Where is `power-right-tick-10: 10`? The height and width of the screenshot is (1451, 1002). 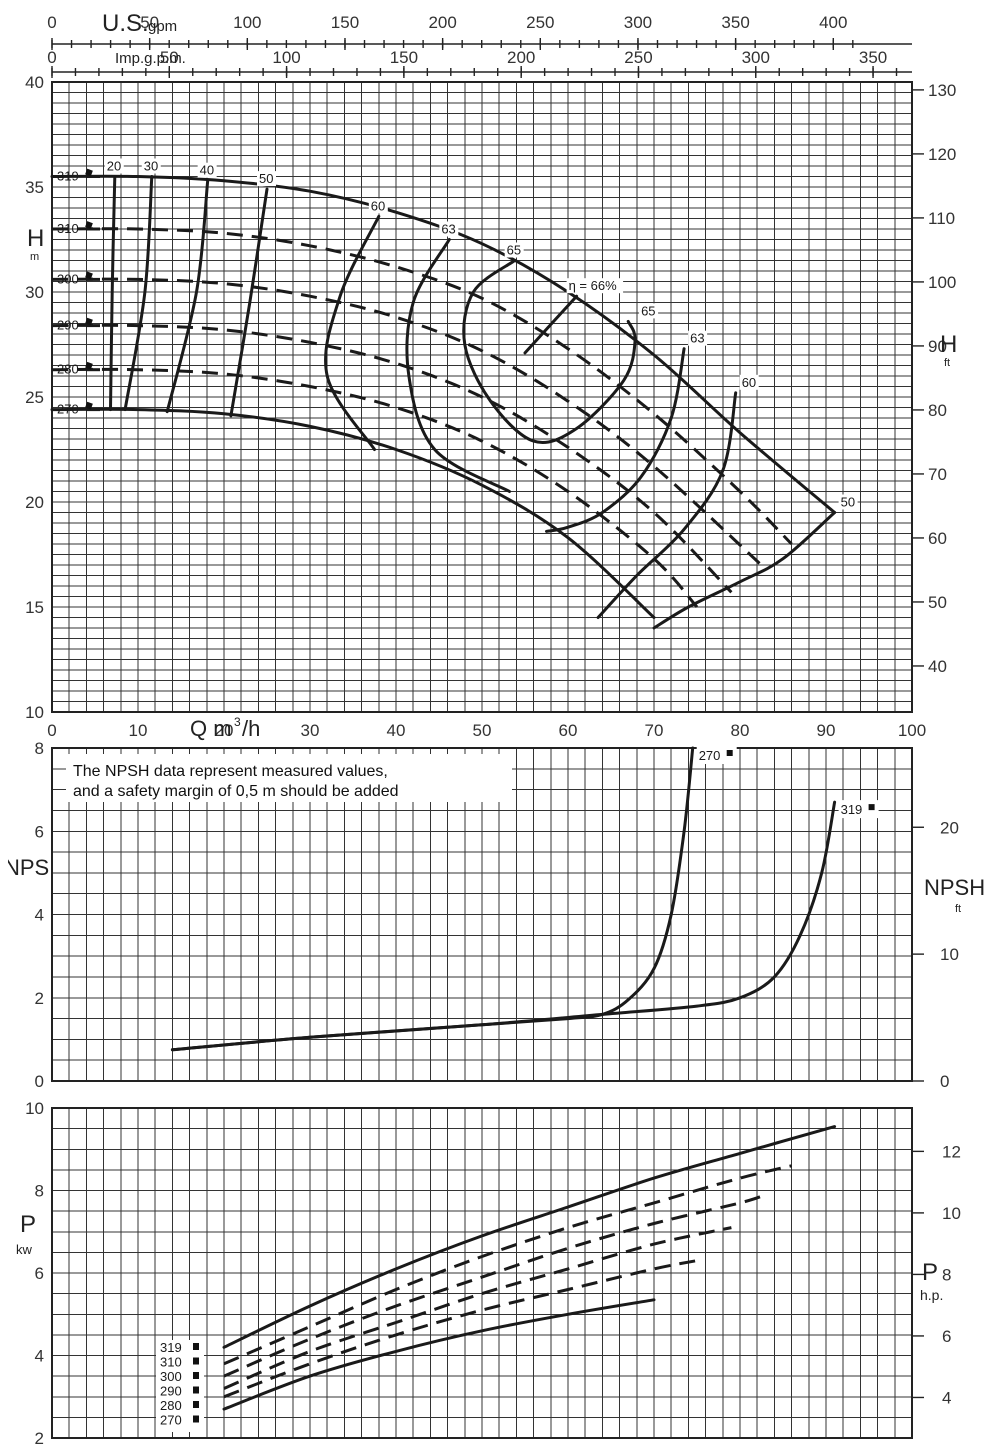
power-right-tick-10: 10 is located at coordinates (951, 1213).